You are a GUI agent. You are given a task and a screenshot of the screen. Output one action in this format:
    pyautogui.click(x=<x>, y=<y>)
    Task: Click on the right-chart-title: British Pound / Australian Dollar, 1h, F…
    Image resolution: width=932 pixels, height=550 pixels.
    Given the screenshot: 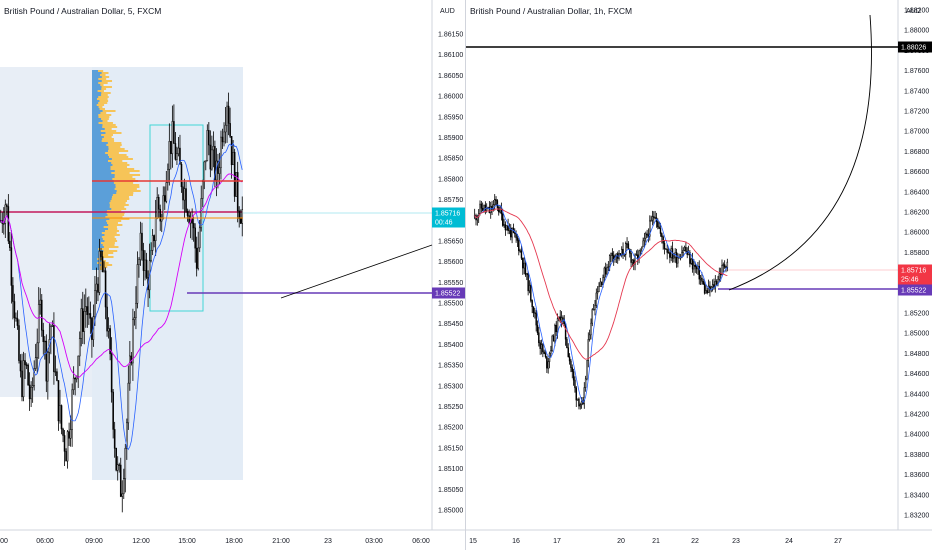 What is the action you would take?
    pyautogui.click(x=551, y=11)
    